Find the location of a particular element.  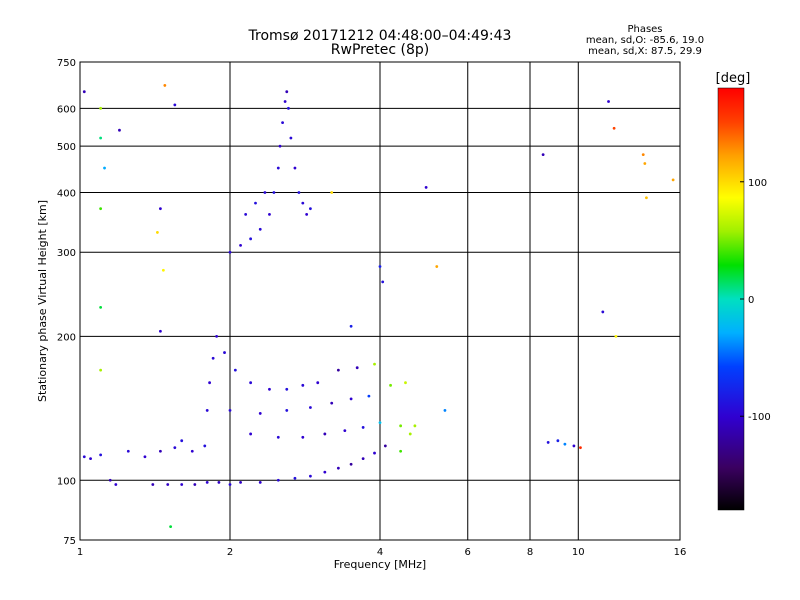

y-tick-label: 600 is located at coordinates (66, 109).